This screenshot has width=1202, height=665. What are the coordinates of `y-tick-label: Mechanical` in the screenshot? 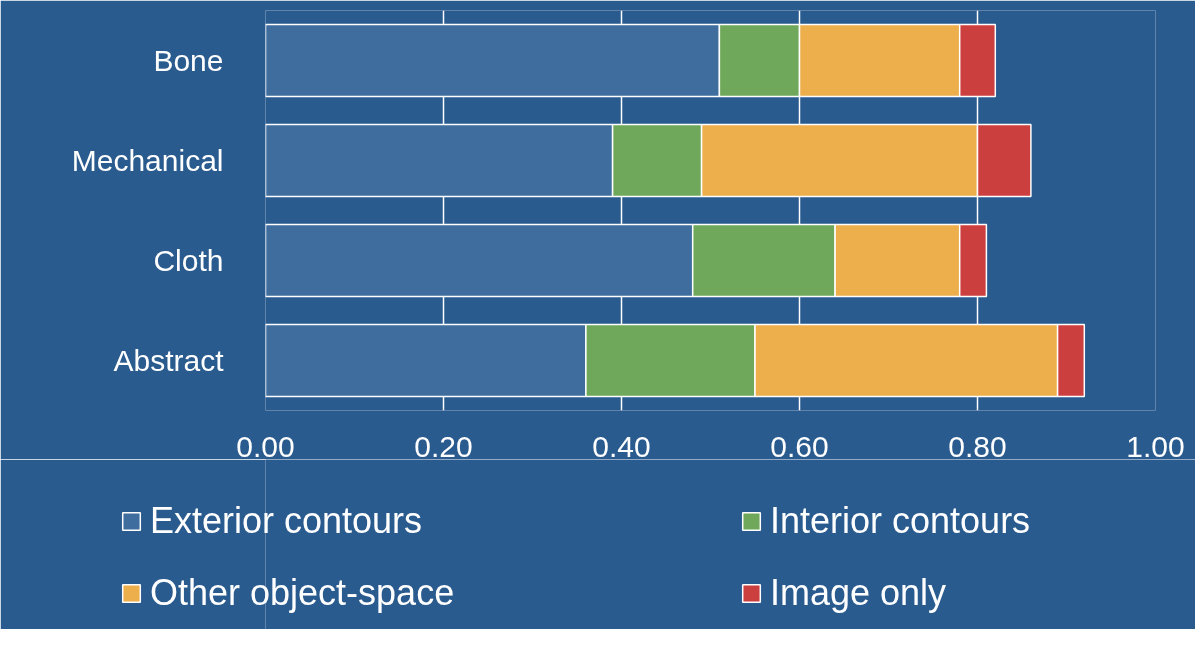 It's located at (147, 160).